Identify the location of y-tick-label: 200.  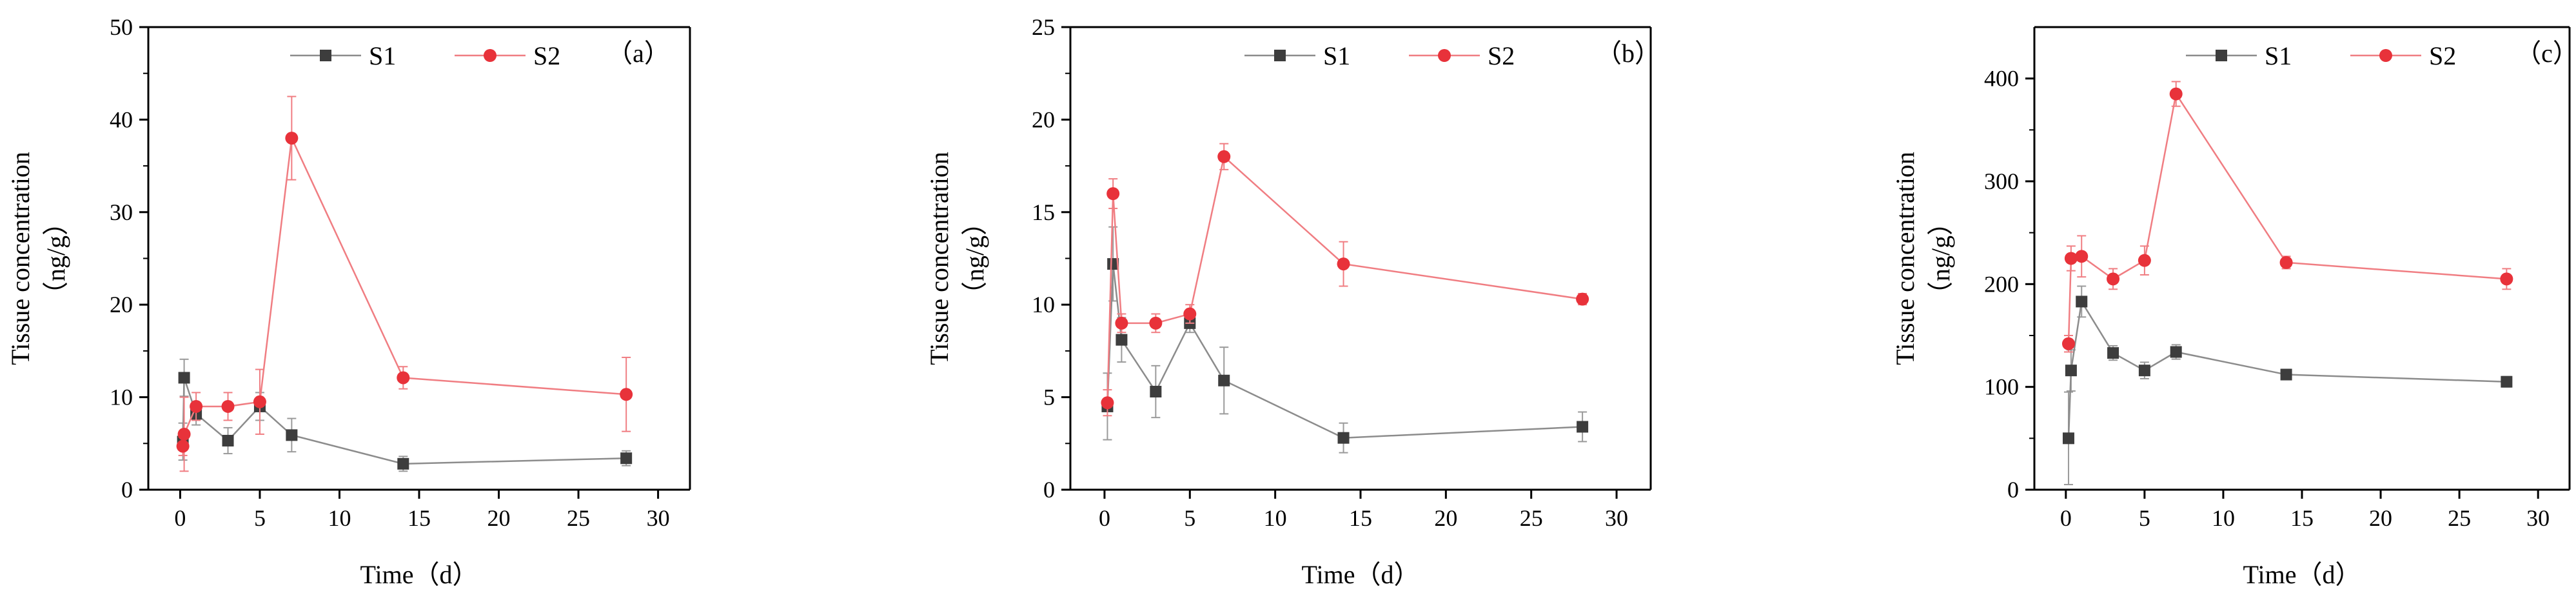
(2002, 284).